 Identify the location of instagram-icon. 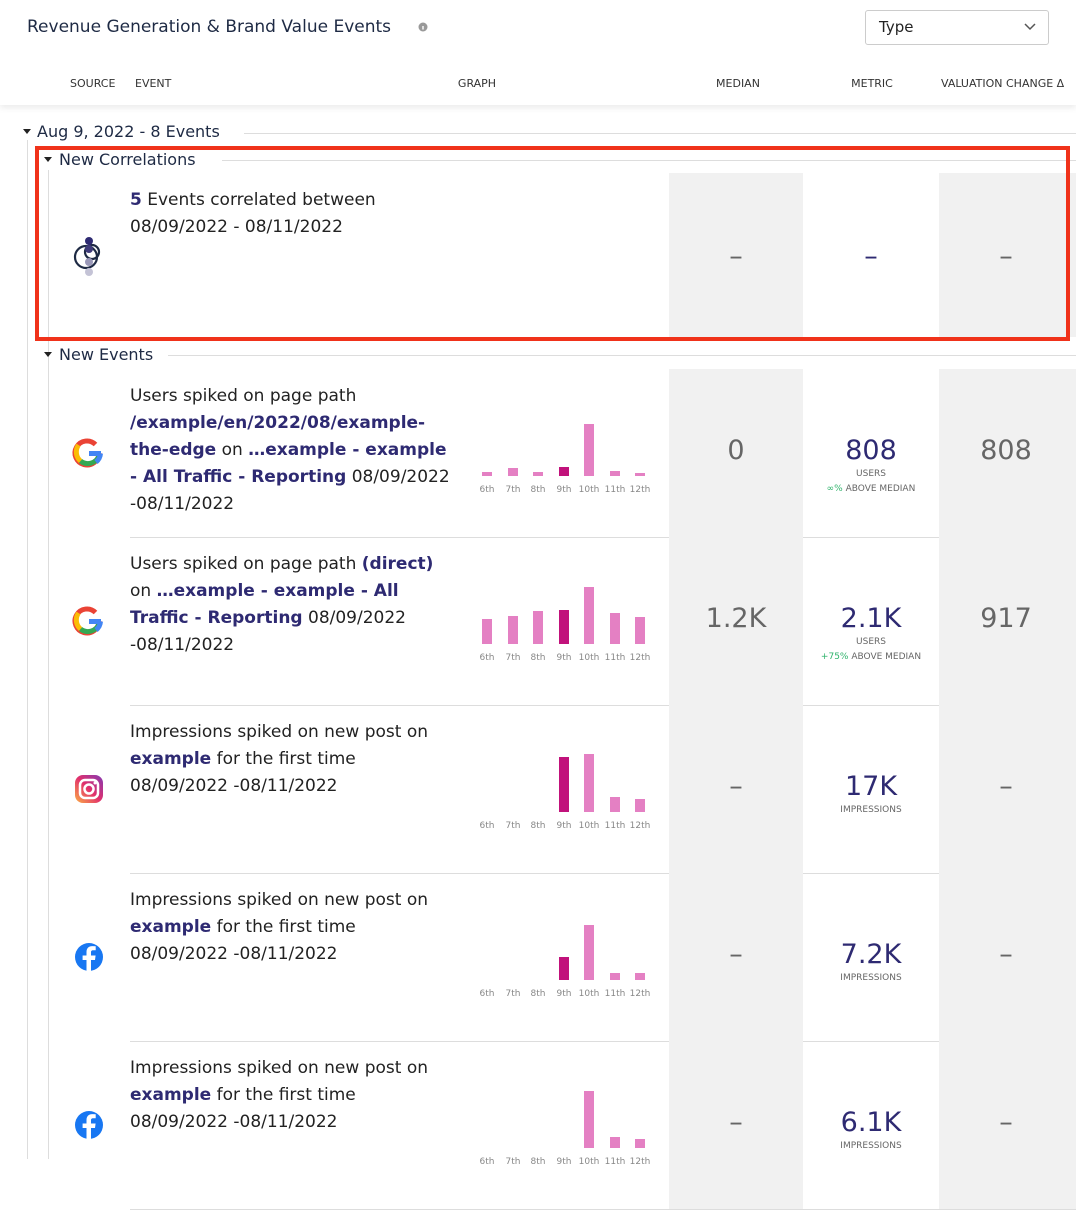
(89, 789).